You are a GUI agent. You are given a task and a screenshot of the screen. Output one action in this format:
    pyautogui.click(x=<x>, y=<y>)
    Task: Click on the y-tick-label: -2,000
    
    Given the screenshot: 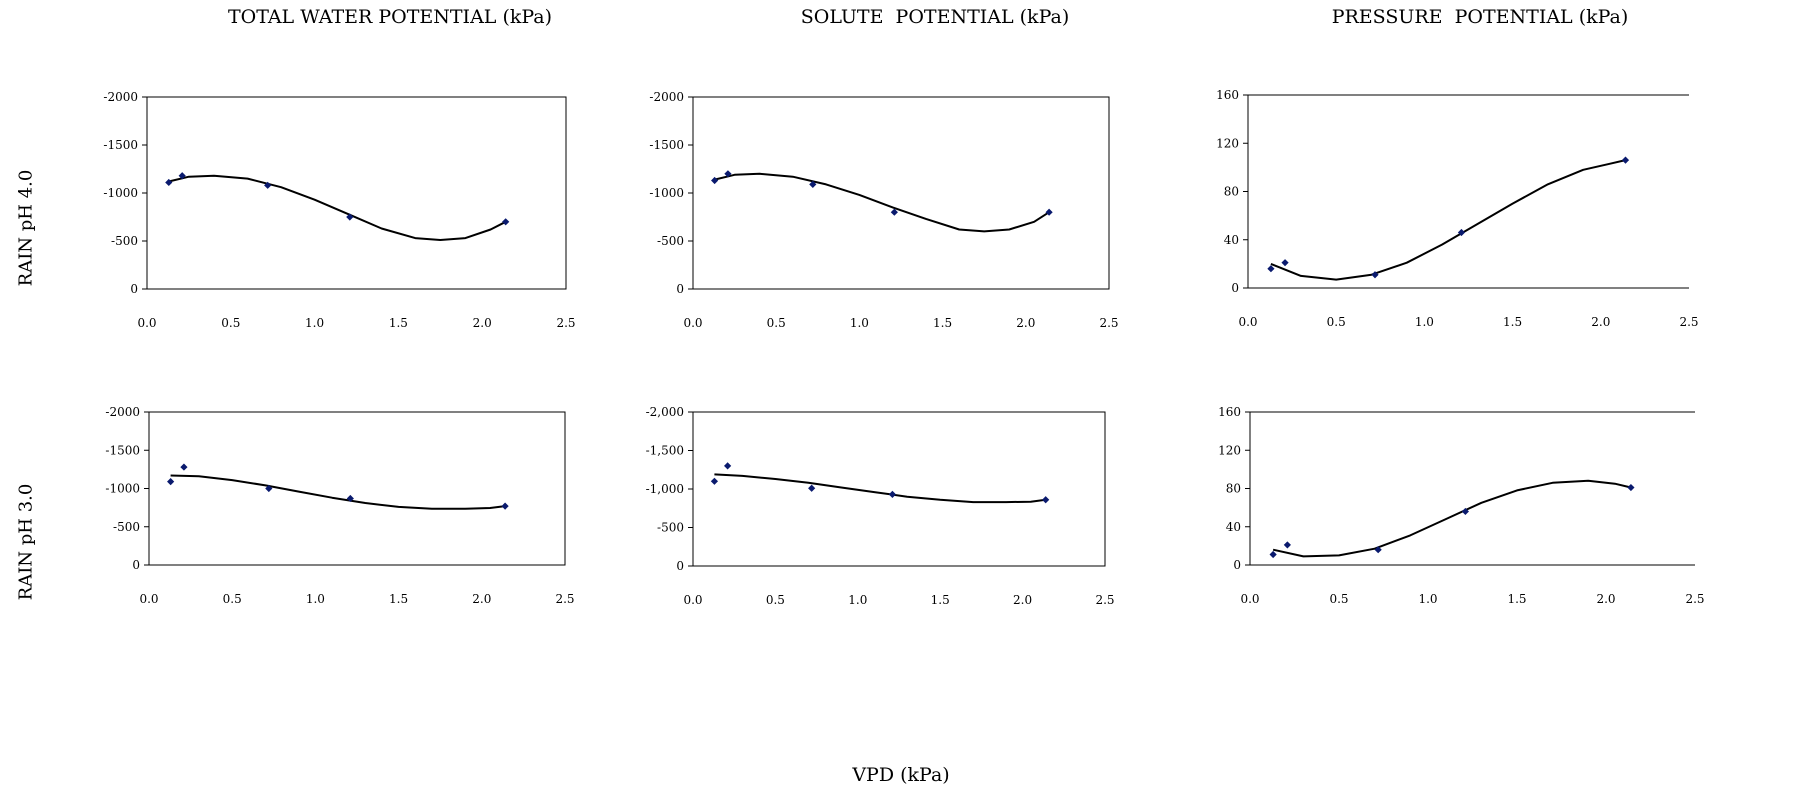 What is the action you would take?
    pyautogui.click(x=665, y=412)
    